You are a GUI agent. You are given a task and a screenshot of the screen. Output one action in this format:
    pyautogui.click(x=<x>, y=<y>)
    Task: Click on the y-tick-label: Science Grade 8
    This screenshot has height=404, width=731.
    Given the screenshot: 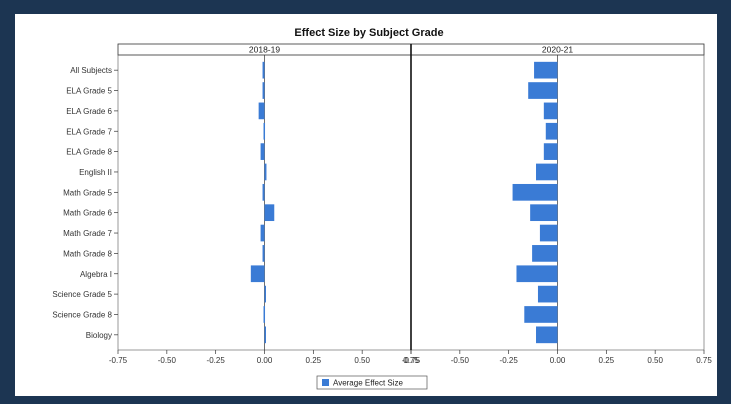 What is the action you would take?
    pyautogui.click(x=82, y=314)
    